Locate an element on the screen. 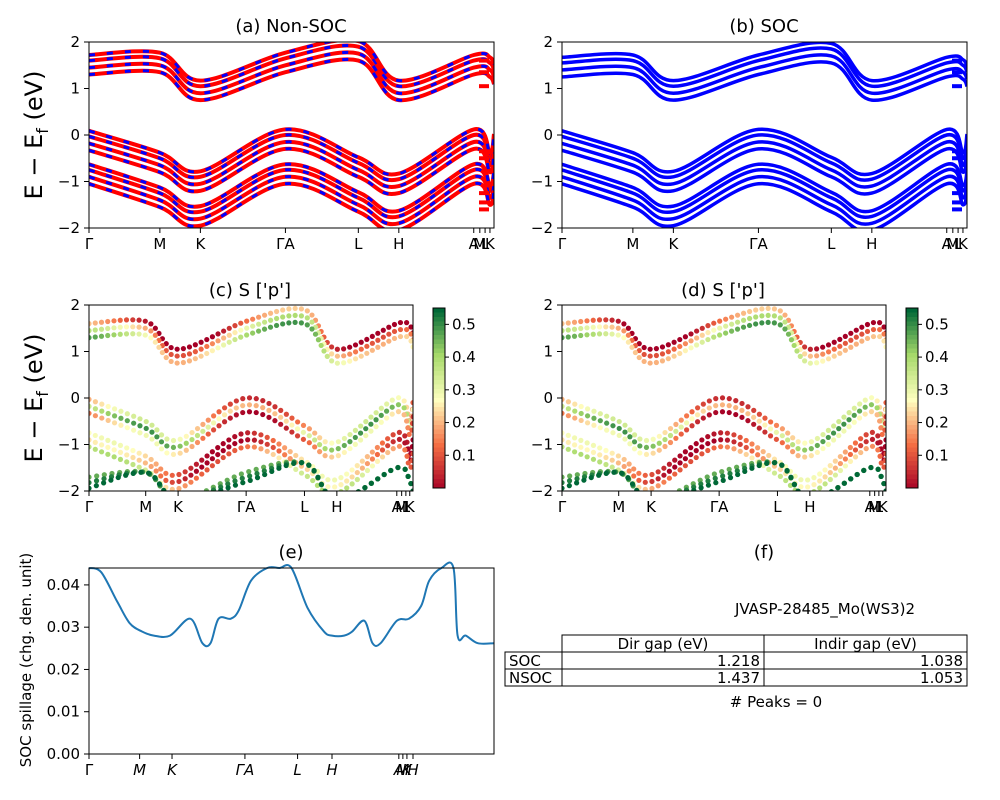  x-tick-label: M is located at coordinates (874, 507).